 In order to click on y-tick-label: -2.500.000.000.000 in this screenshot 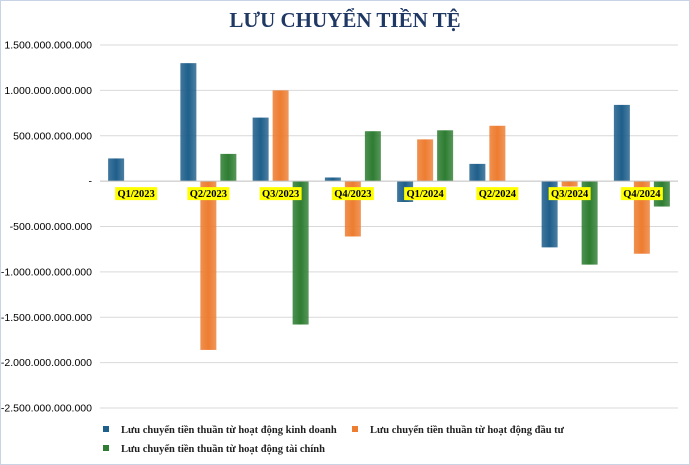, I will do `click(46, 409)`.